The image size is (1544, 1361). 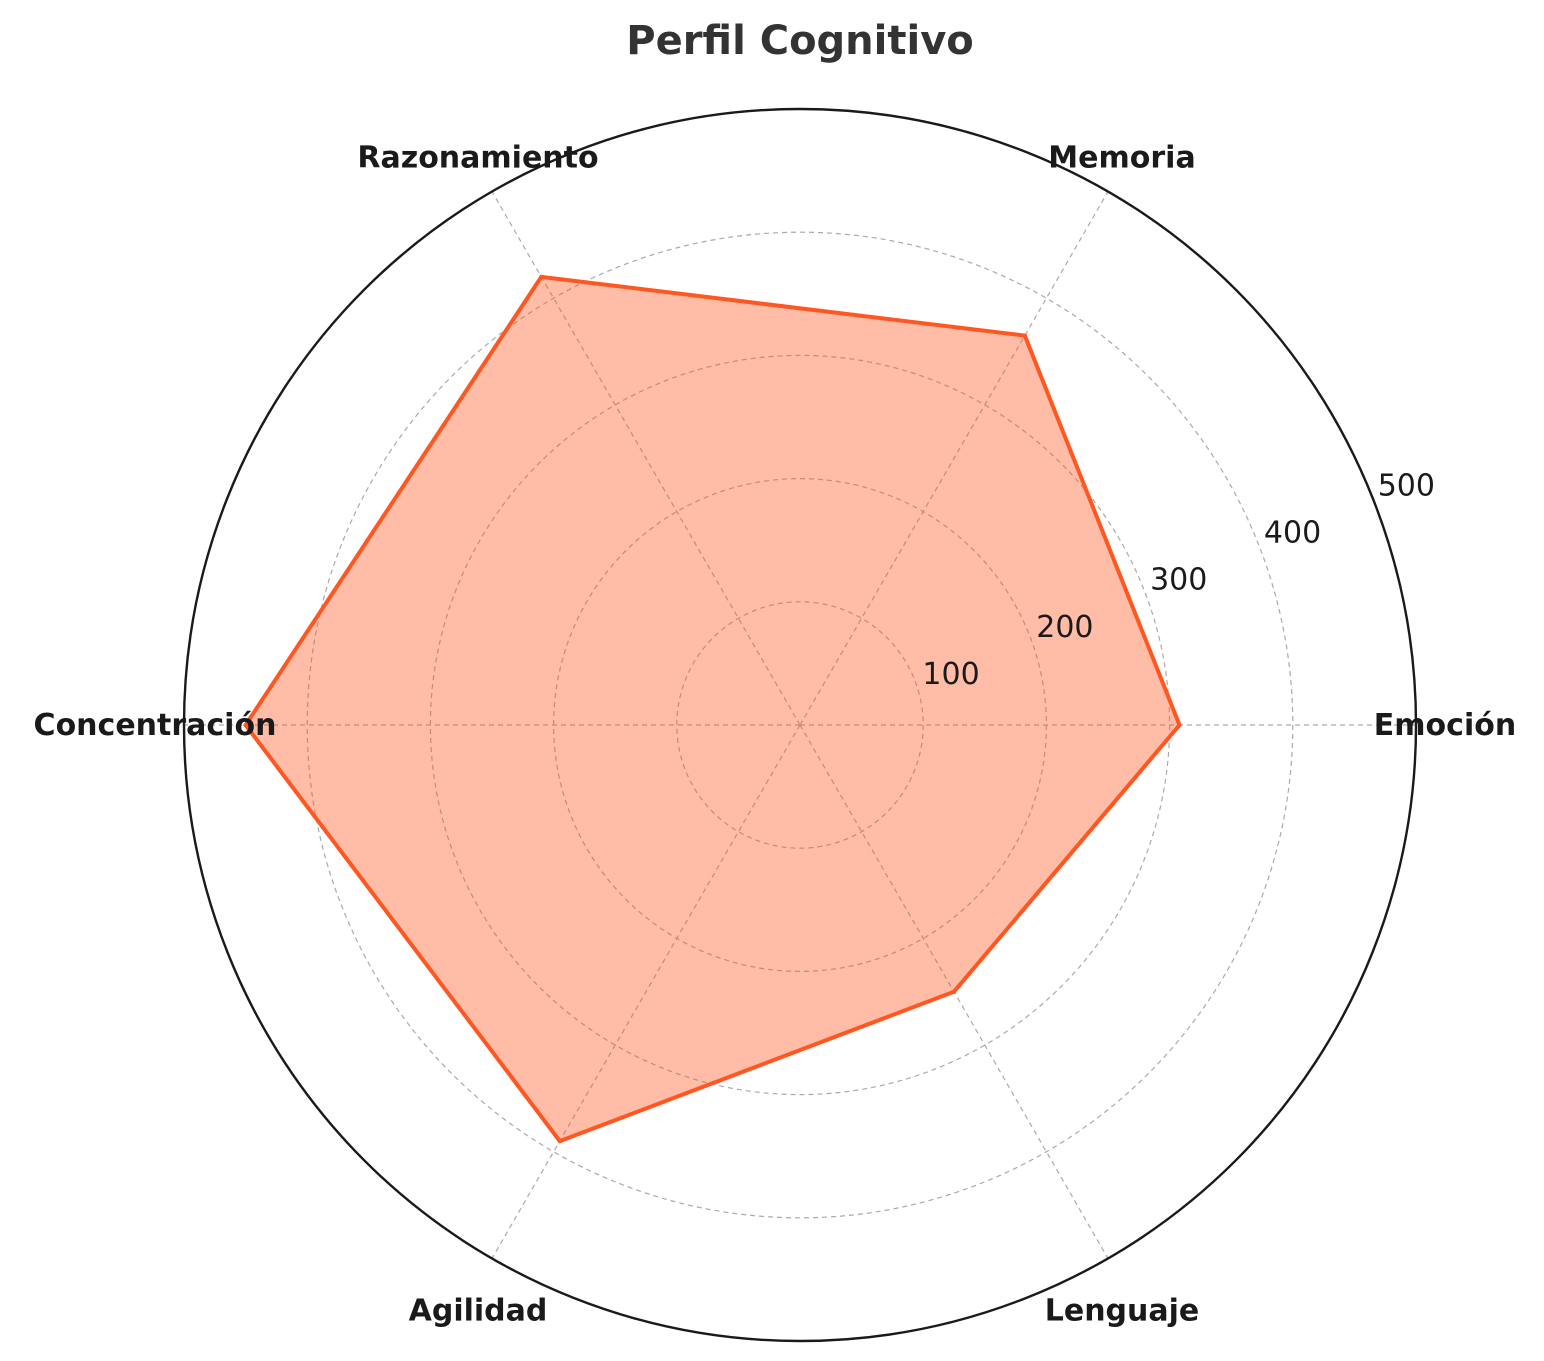 What do you see at coordinates (1122, 1310) in the screenshot?
I see `category-label: Lenguaje` at bounding box center [1122, 1310].